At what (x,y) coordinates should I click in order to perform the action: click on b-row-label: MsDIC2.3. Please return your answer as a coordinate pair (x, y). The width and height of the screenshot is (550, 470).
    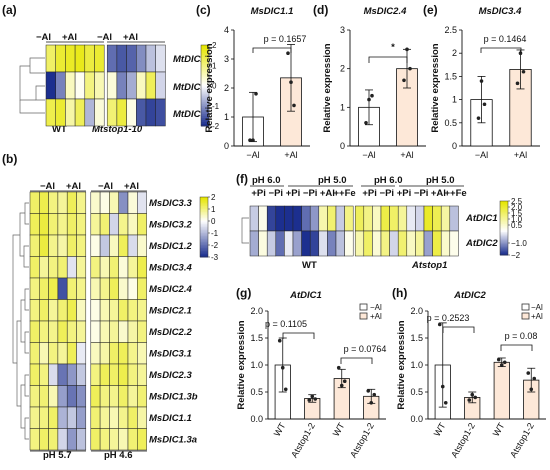
    Looking at the image, I should click on (170, 375).